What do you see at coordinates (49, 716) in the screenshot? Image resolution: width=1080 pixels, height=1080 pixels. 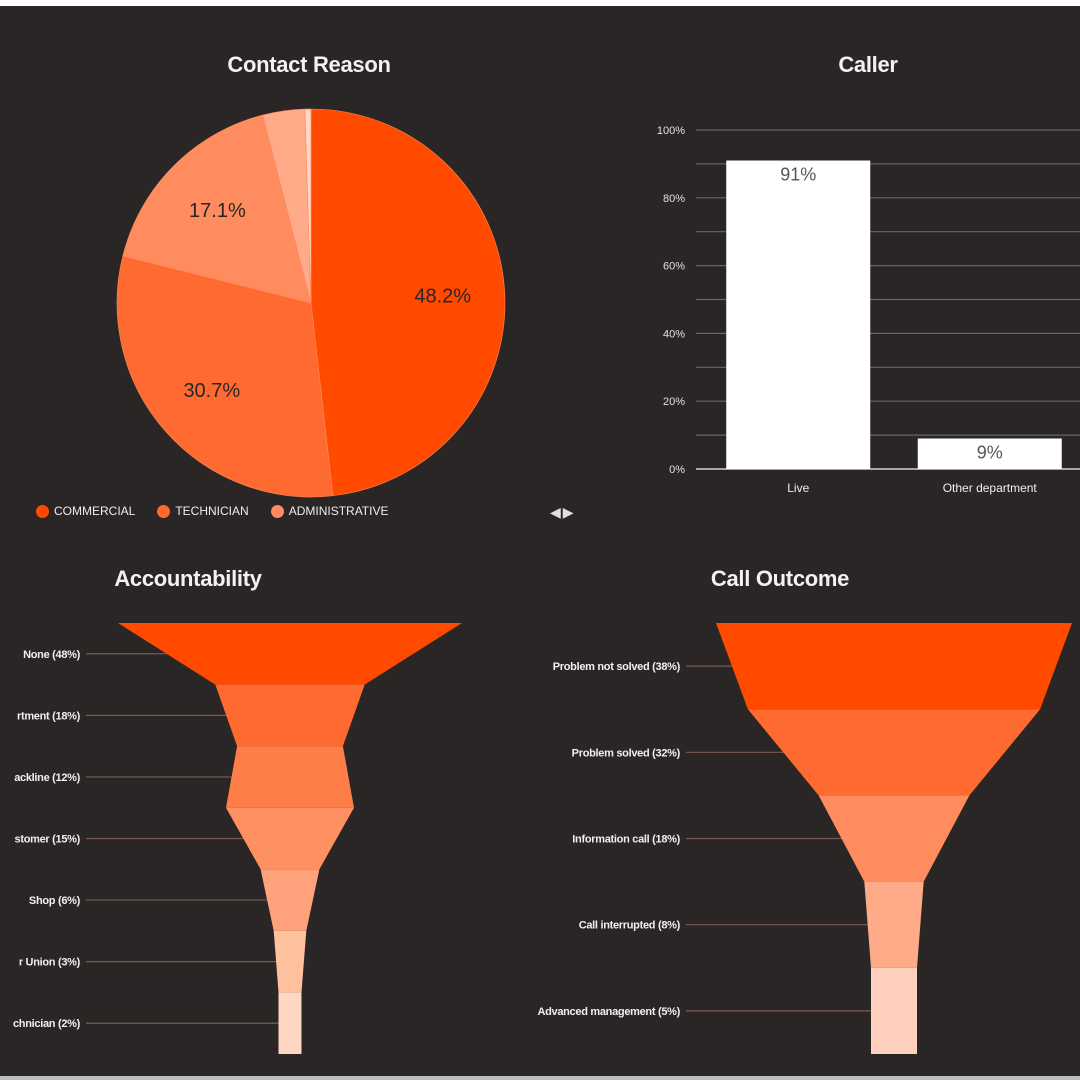 I see `funnel-label: rtment (18%)` at bounding box center [49, 716].